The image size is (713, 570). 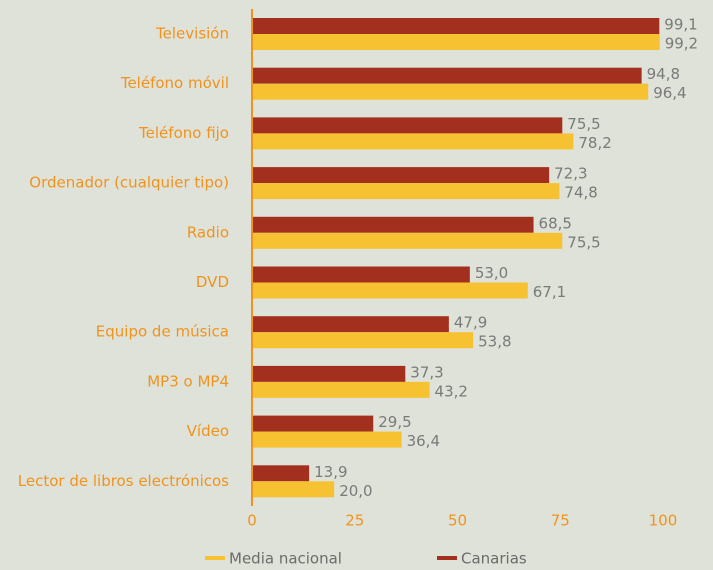 I want to click on value-label: 96,4, so click(x=669, y=93).